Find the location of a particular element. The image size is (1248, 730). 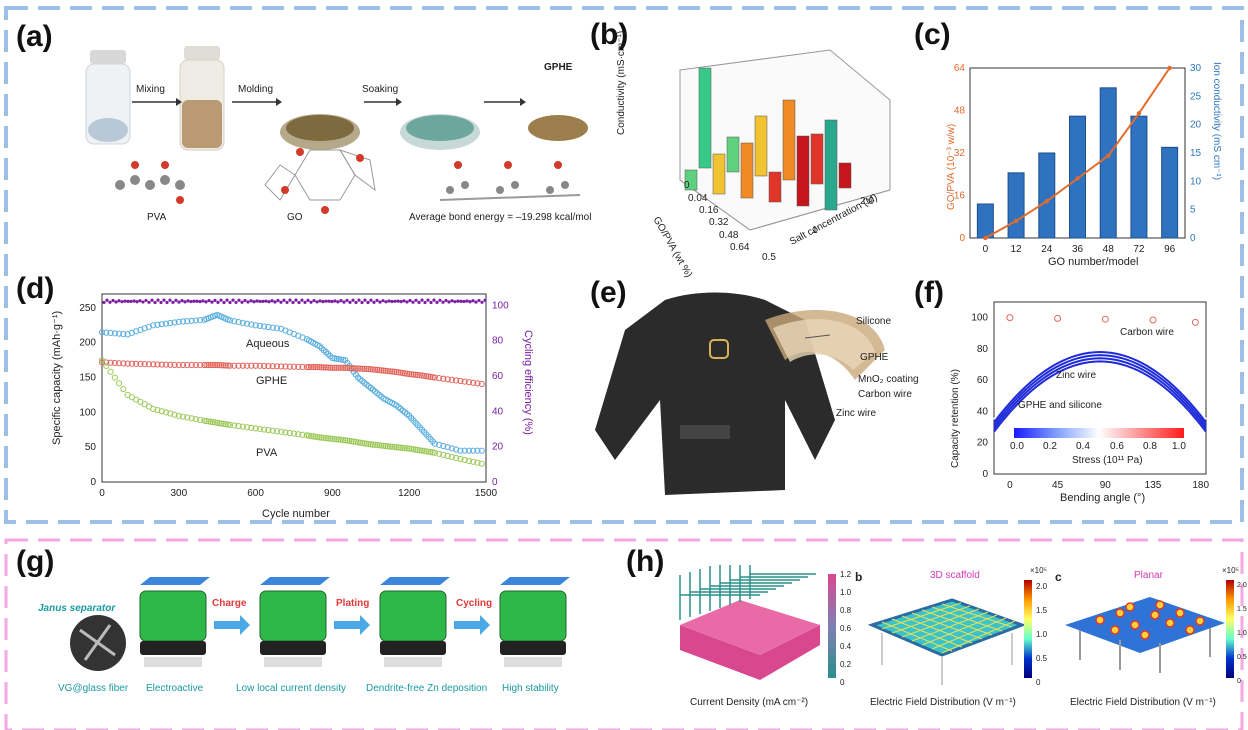

cbar-tick: 0.2 is located at coordinates (1050, 446).